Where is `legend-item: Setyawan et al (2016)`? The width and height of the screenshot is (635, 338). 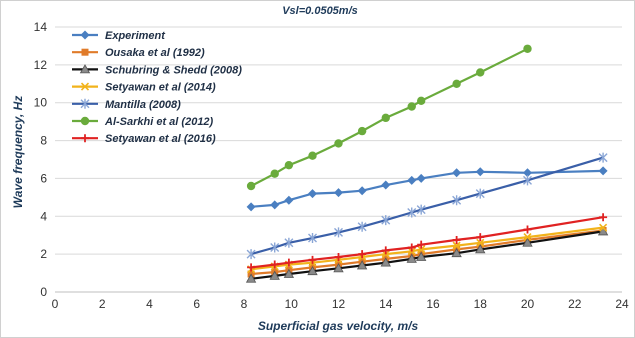 legend-item: Setyawan et al (2016) is located at coordinates (144, 139).